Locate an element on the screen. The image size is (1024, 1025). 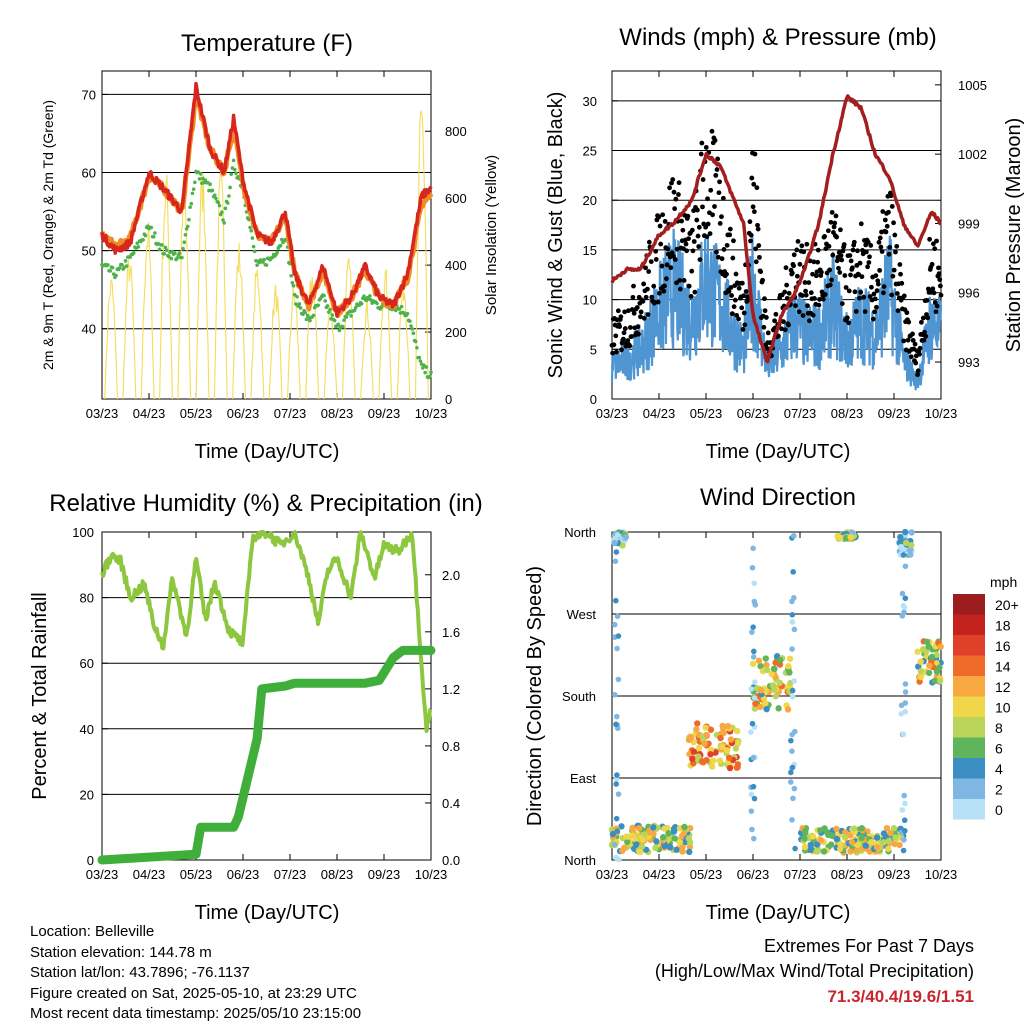
y-tick-label: 15 is located at coordinates (590, 250).